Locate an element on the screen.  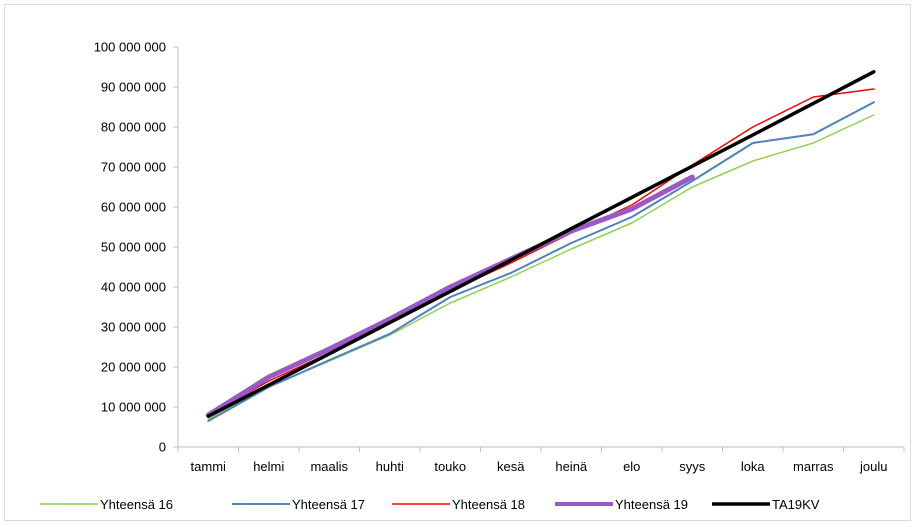
x-tick-label: helmi is located at coordinates (268, 466).